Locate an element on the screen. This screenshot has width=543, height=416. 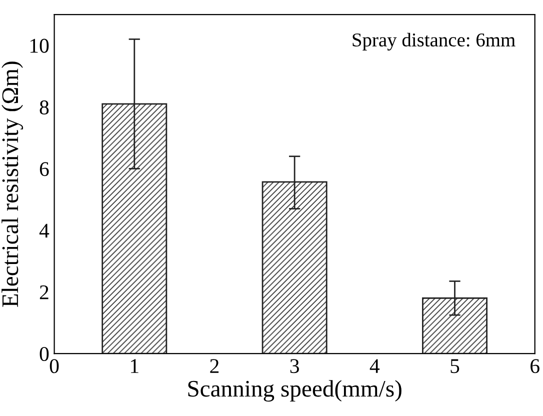
y-tick-label: 10 is located at coordinates (39, 45).